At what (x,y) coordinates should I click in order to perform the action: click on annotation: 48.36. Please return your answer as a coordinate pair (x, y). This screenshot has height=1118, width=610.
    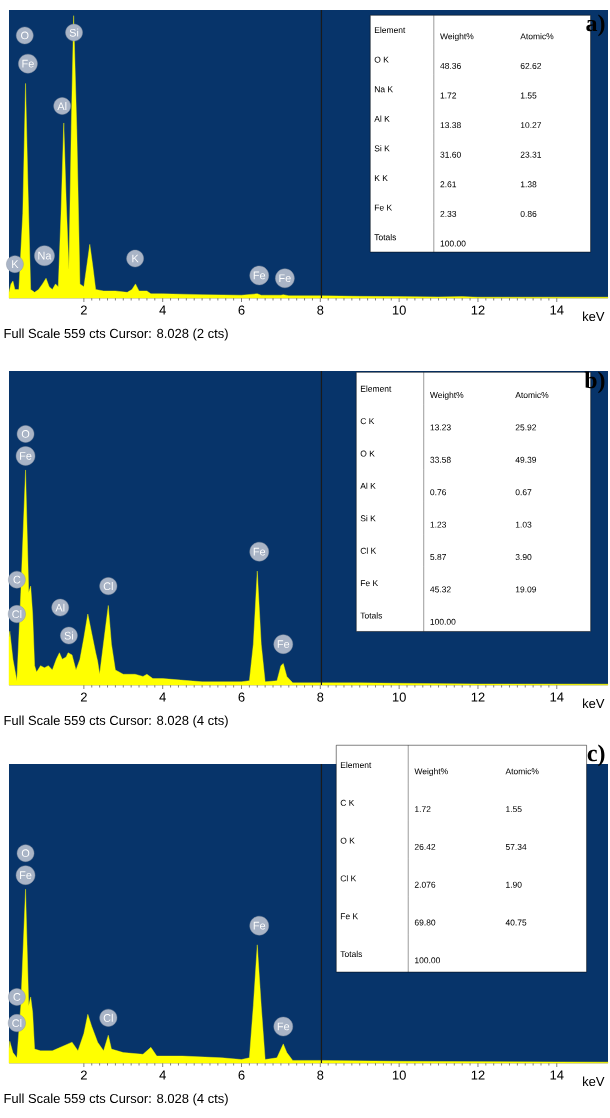
    Looking at the image, I should click on (450, 65).